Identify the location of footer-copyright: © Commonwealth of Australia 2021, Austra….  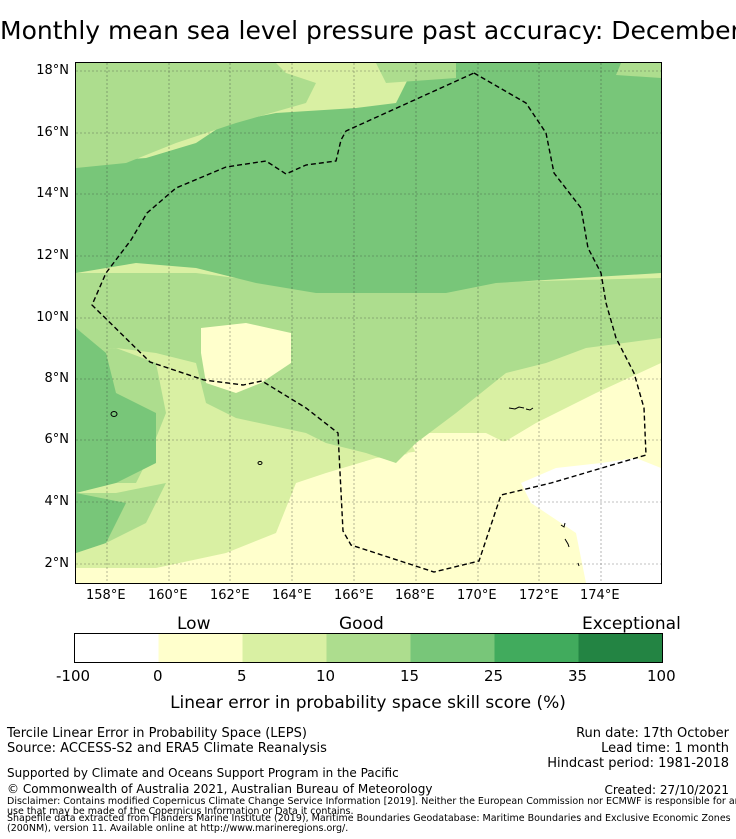
(220, 789).